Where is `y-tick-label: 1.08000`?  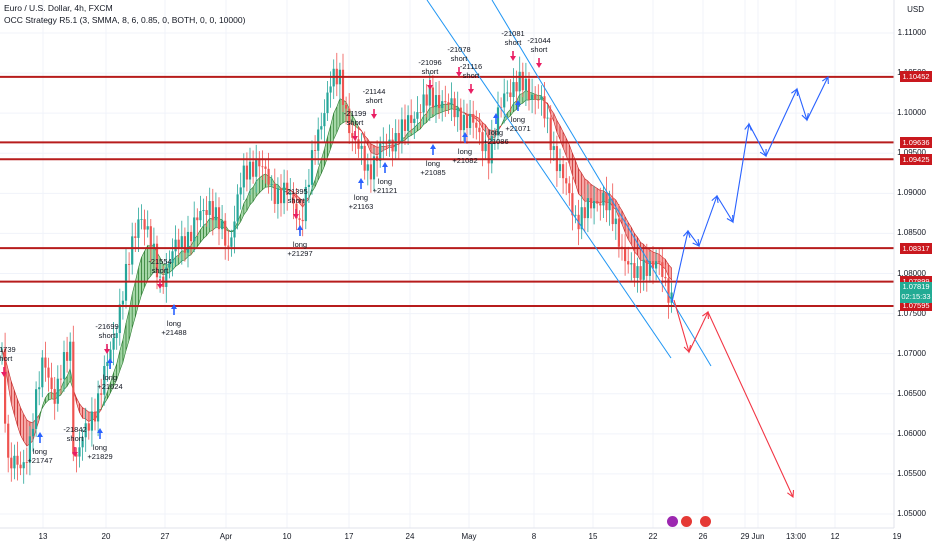
y-tick-label: 1.08000 is located at coordinates (911, 273).